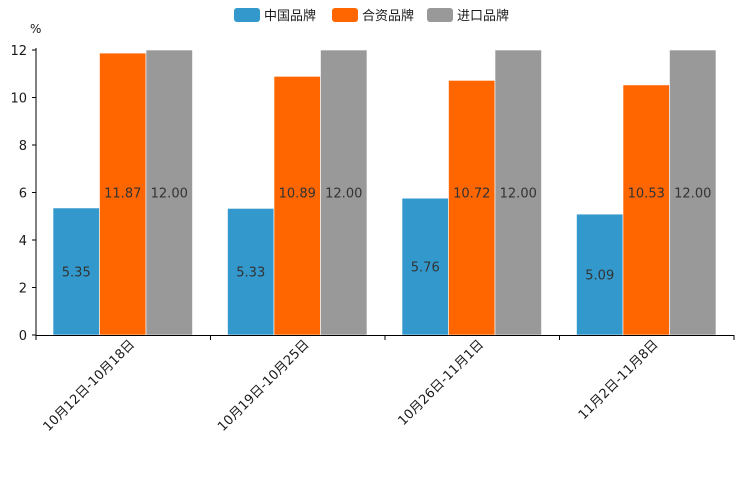 The height and width of the screenshot is (496, 744). Describe the element at coordinates (297, 194) in the screenshot. I see `data-label-2-2: 10.89` at that location.